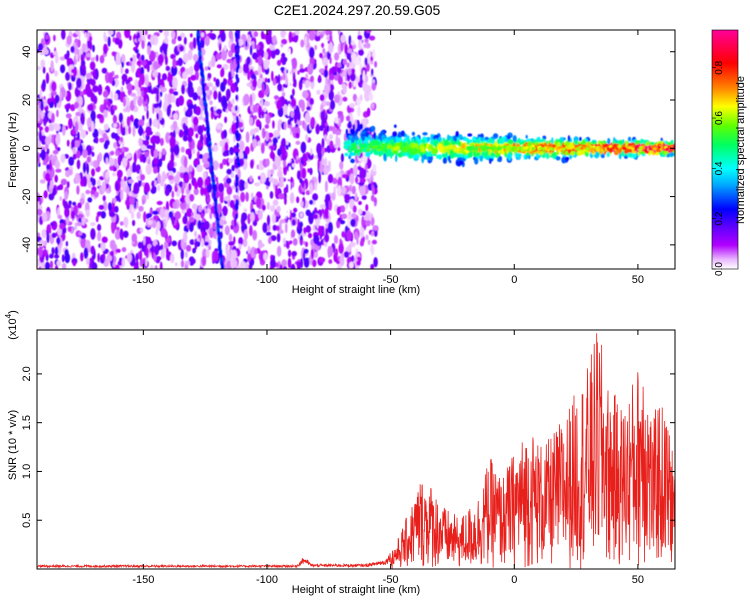 The height and width of the screenshot is (600, 750). I want to click on x-tick-label: -100, so click(267, 580).